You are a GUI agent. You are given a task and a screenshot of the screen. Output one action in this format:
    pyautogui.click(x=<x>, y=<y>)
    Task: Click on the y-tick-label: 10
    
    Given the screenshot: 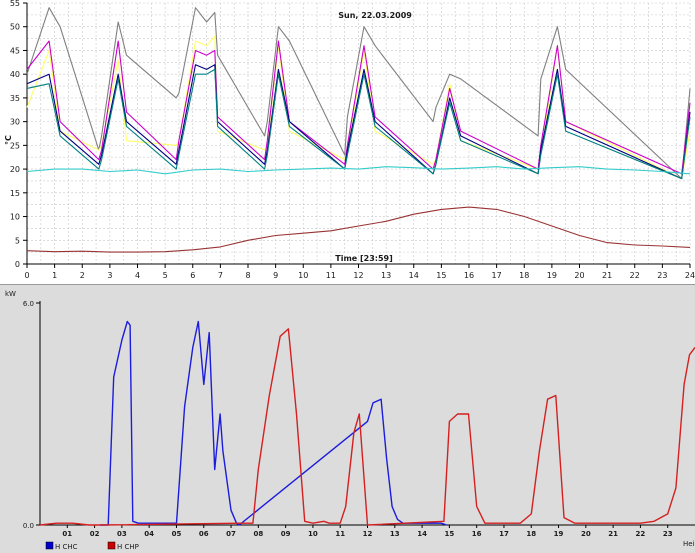 What is the action you would take?
    pyautogui.click(x=15, y=217)
    